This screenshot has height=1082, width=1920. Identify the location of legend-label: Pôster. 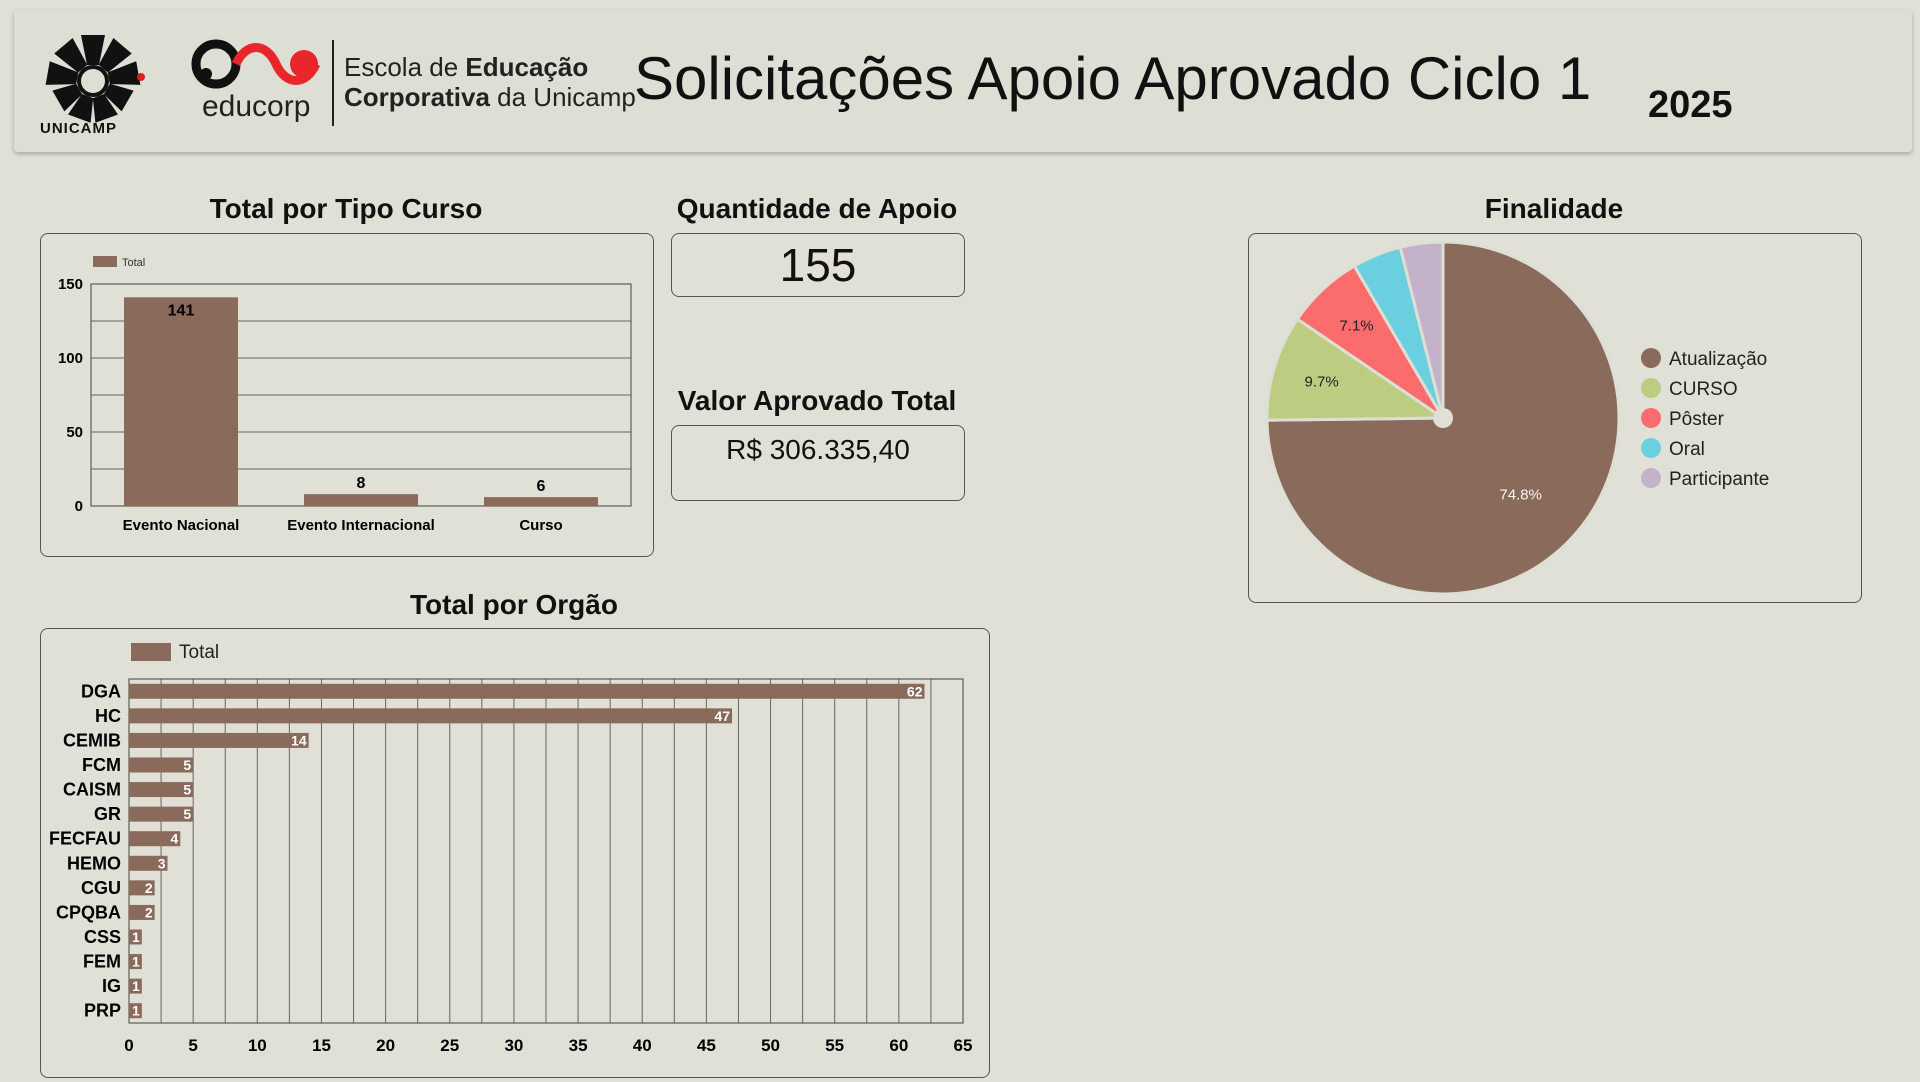
(1697, 419).